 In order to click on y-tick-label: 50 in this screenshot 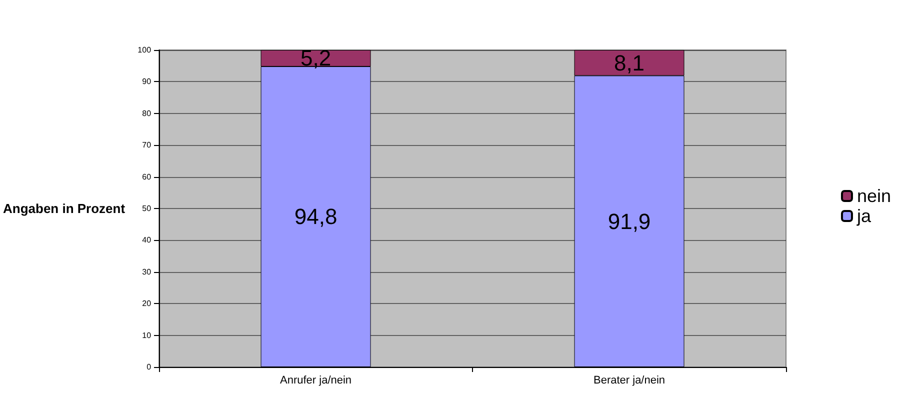, I will do `click(147, 208)`.